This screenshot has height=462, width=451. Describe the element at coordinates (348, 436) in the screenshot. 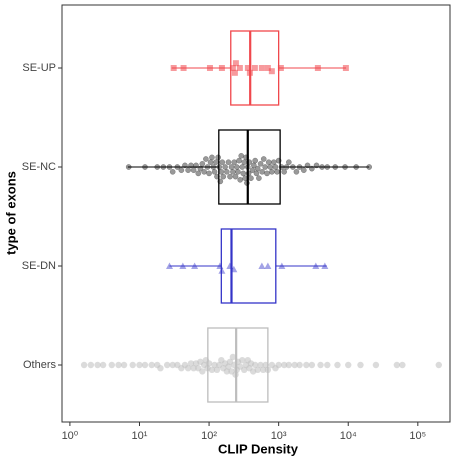

I see `x-tick-label: 10⁴` at that location.